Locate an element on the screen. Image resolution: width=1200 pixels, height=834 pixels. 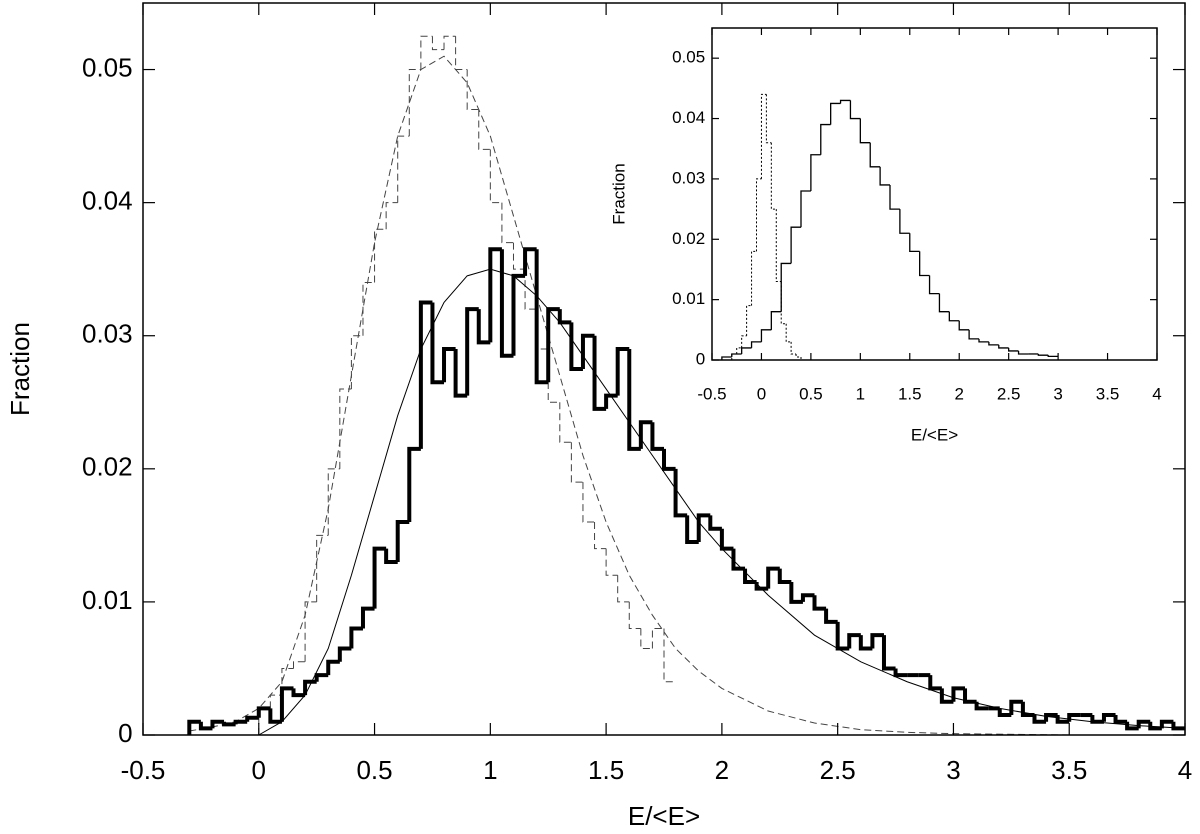
x-tick-label: 4 is located at coordinates (1185, 770).